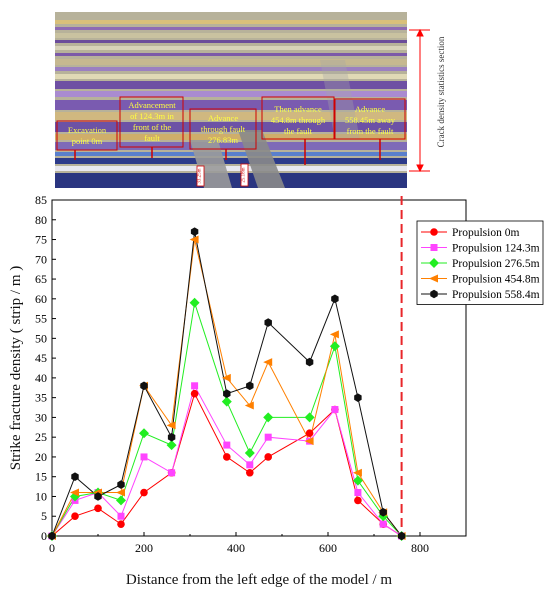 The image size is (550, 592). Describe the element at coordinates (370, 131) in the screenshot. I see `stage-label-4c: from the fault` at that location.